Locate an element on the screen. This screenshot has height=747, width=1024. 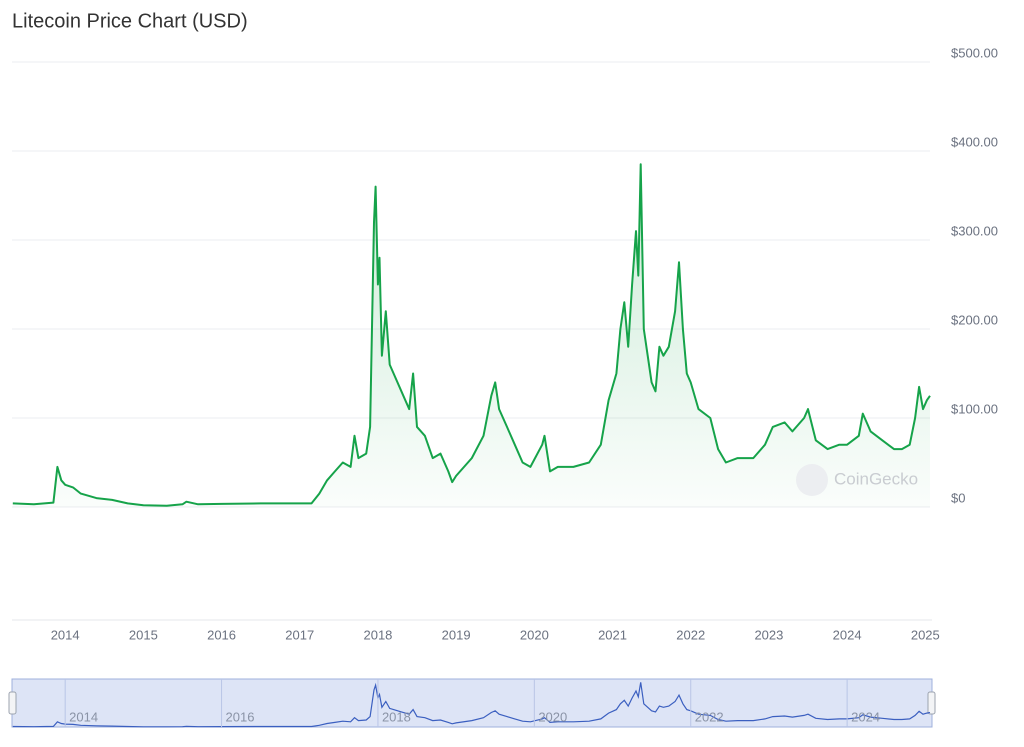
y-tick-label: $200.00 is located at coordinates (974, 319).